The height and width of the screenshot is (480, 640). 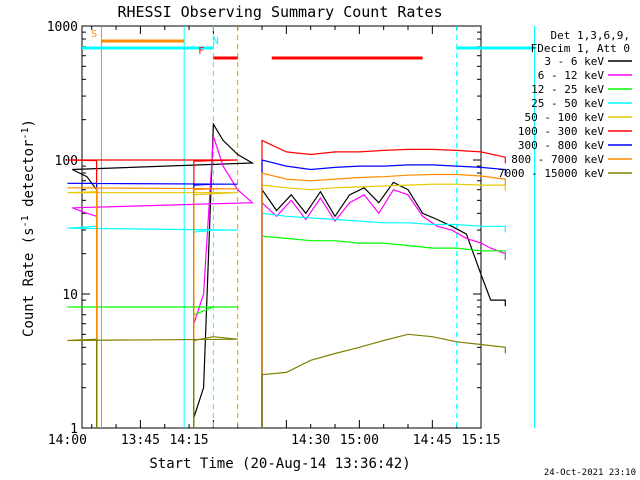 What do you see at coordinates (140, 440) in the screenshot?
I see `x-tick-label: 13:45` at bounding box center [140, 440].